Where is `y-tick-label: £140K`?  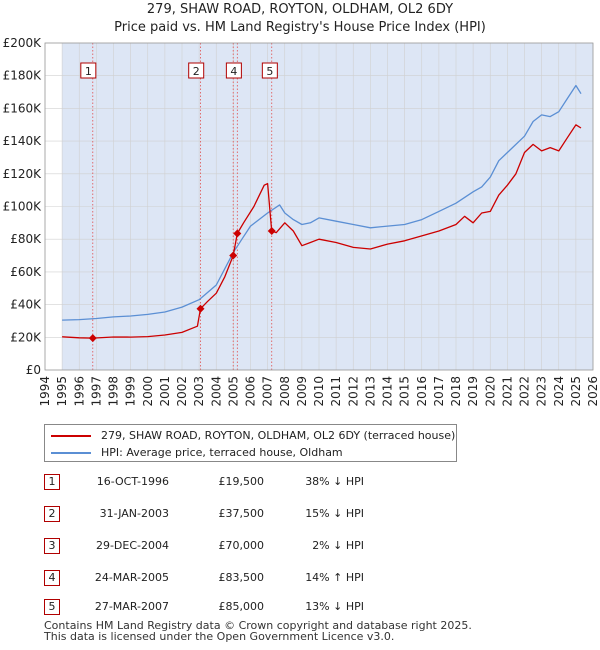
y-tick-label: £140K is located at coordinates (23, 141).